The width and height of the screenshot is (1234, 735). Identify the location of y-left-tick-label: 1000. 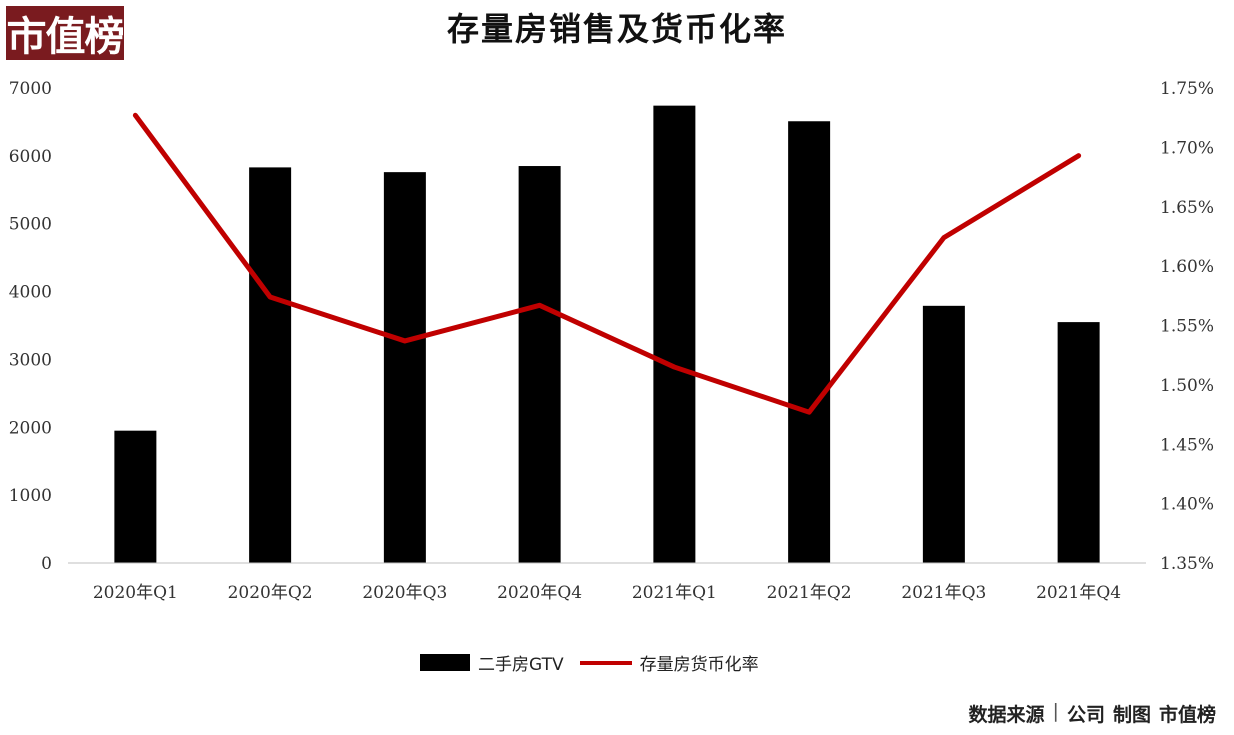
(30, 496).